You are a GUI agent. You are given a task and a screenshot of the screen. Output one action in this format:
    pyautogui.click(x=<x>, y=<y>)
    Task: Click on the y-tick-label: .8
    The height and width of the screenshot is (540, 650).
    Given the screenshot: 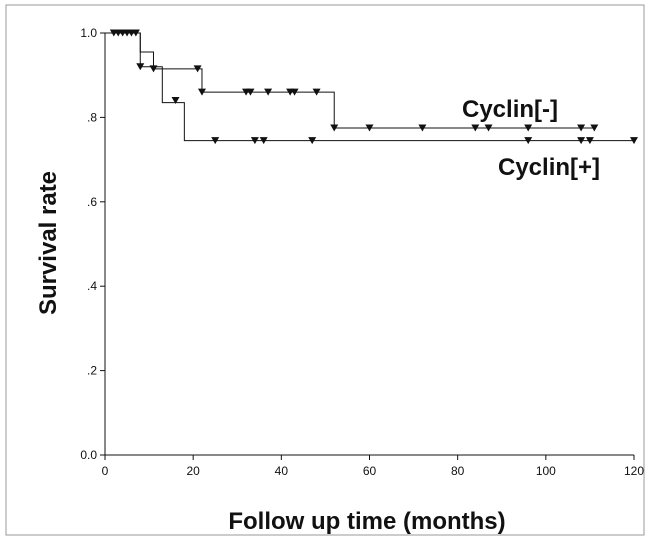 What is the action you would take?
    pyautogui.click(x=92, y=117)
    